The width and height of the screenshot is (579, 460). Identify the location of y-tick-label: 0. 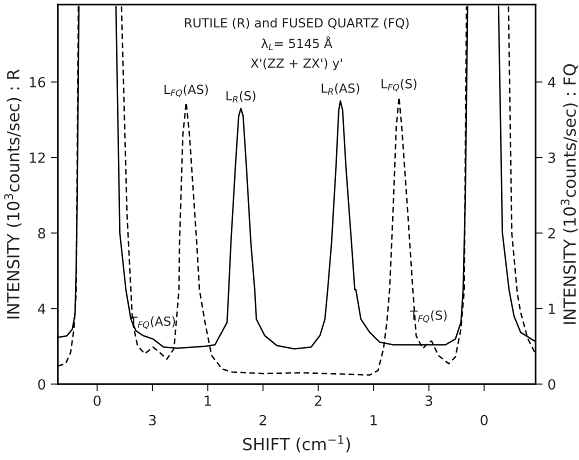
(42, 384).